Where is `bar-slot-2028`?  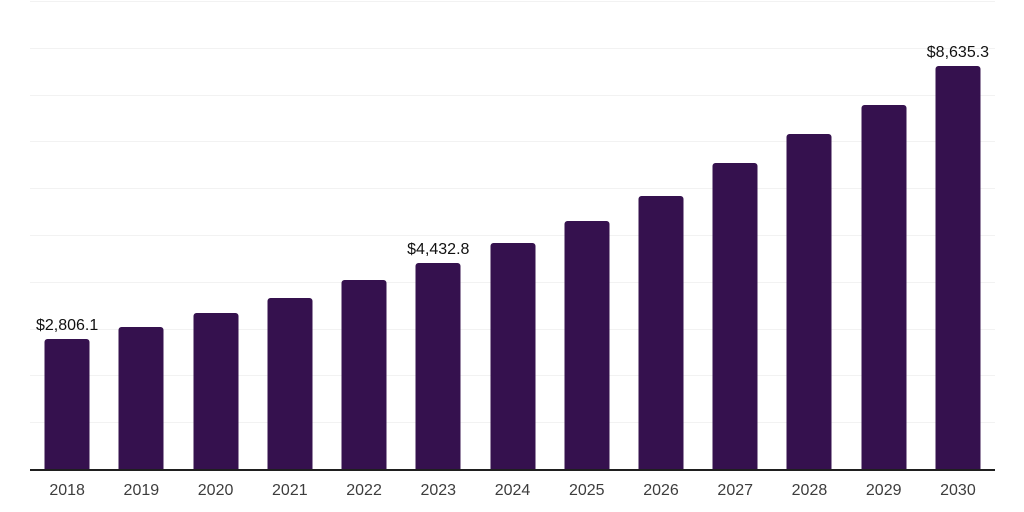 bar-slot-2028 is located at coordinates (809, 236).